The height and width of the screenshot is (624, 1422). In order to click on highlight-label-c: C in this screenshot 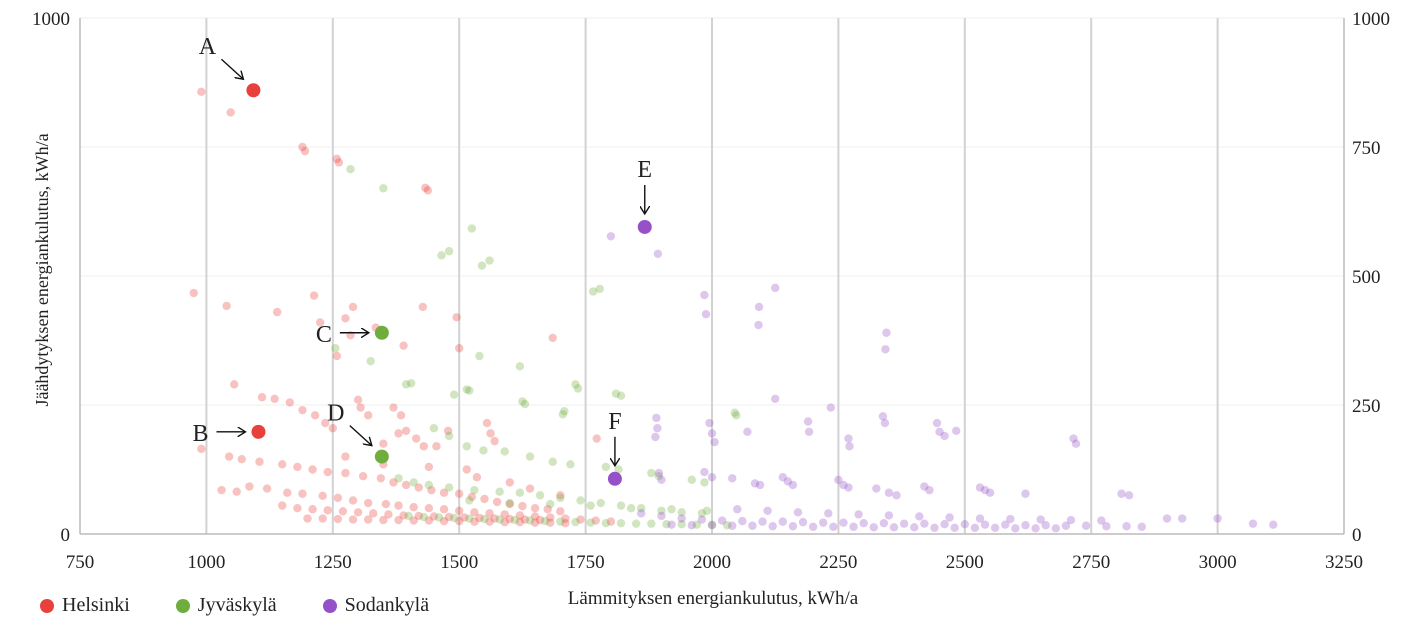, I will do `click(324, 335)`.